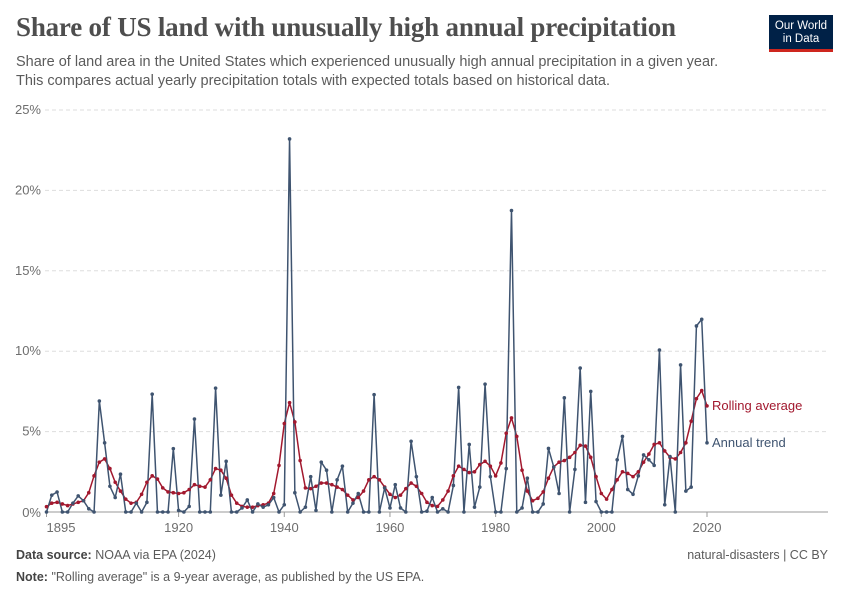 The image size is (850, 600). I want to click on owid-logo: Our World in Data, so click(801, 33).